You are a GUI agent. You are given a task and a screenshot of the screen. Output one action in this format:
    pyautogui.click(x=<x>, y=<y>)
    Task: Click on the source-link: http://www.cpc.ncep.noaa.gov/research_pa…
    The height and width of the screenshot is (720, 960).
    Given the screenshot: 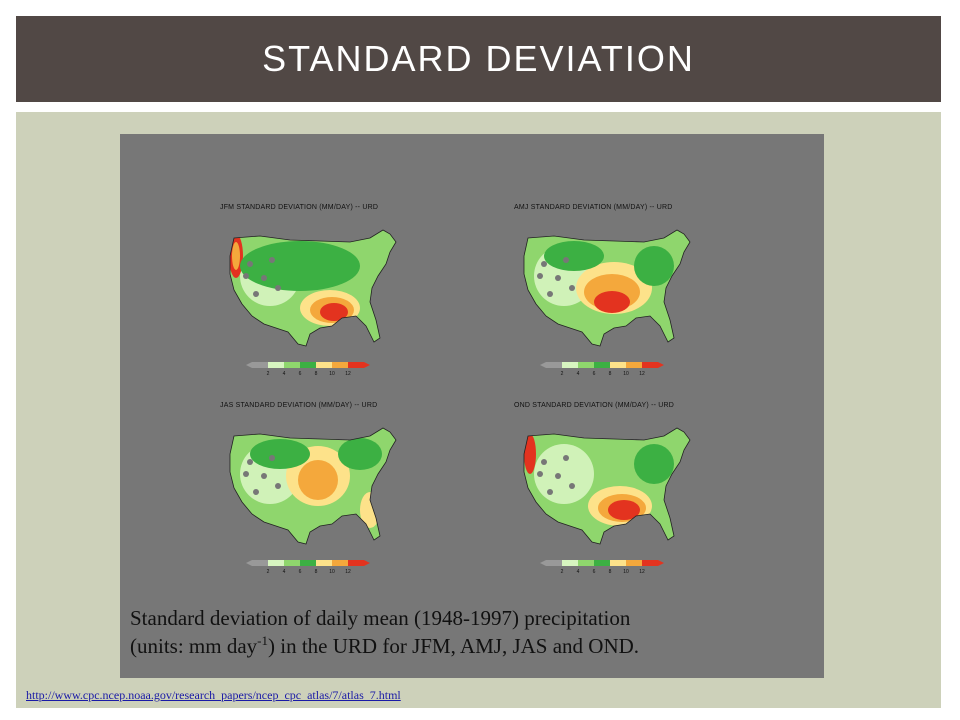 What is the action you would take?
    pyautogui.click(x=213, y=695)
    